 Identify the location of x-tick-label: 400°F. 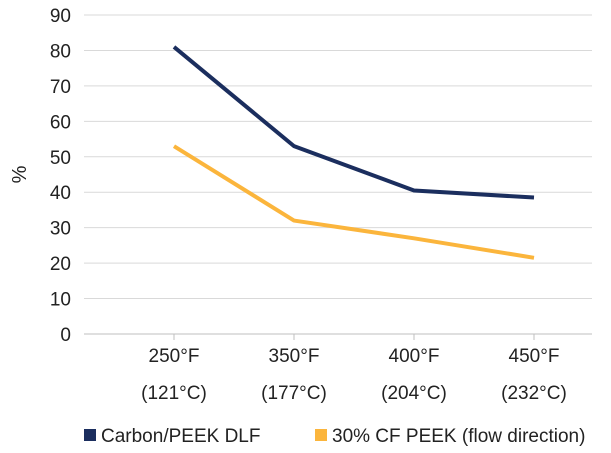
(414, 356).